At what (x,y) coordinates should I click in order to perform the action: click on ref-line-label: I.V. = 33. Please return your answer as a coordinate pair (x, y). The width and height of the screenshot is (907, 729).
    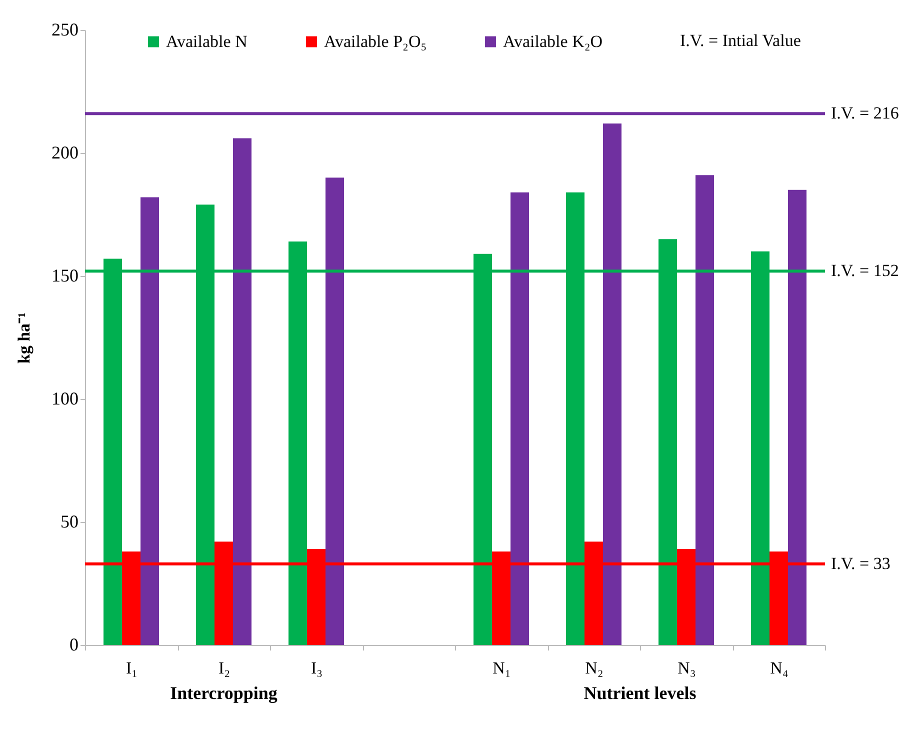
    Looking at the image, I should click on (860, 563).